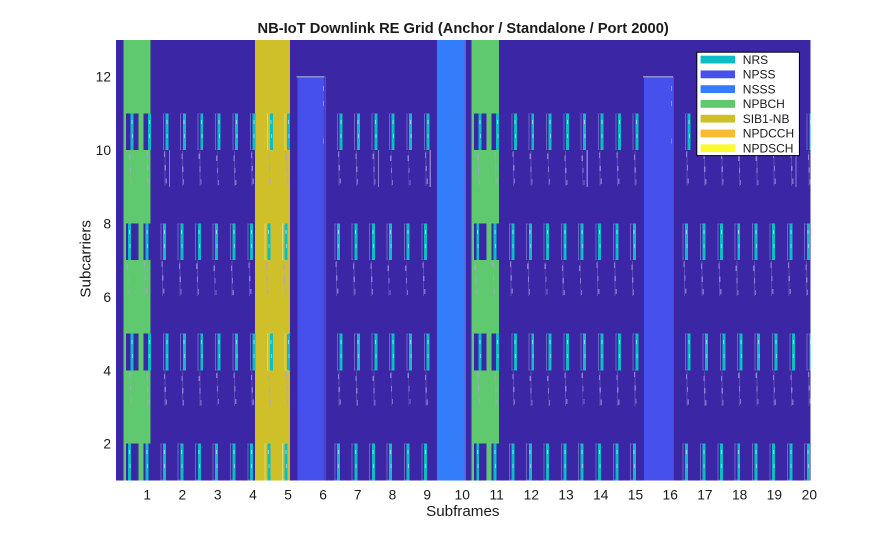  I want to click on svg-text: Subframes, so click(463, 511).